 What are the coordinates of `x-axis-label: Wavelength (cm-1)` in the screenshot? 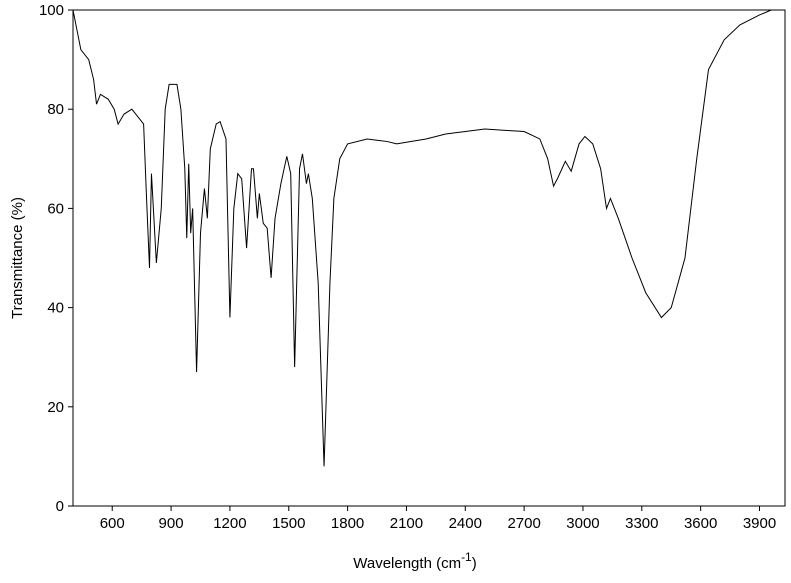 It's located at (414, 561).